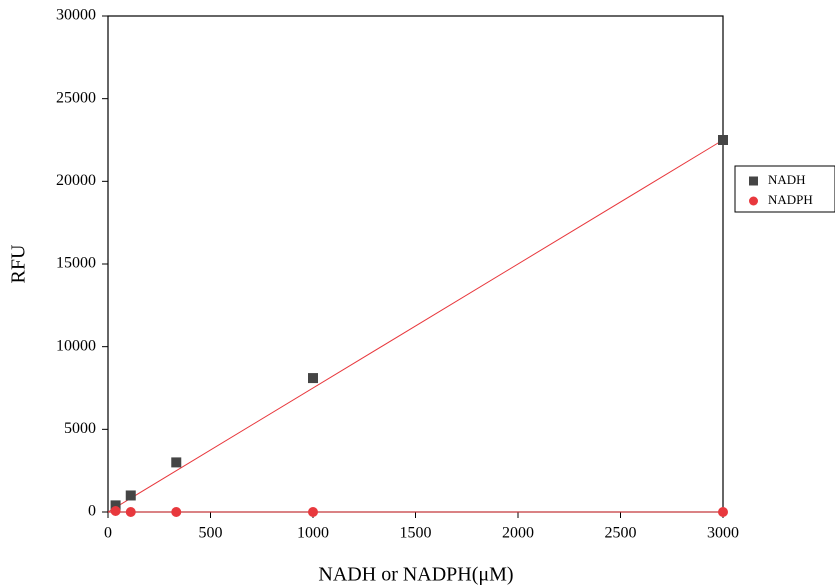  What do you see at coordinates (621, 533) in the screenshot?
I see `x-tick-label: 2500` at bounding box center [621, 533].